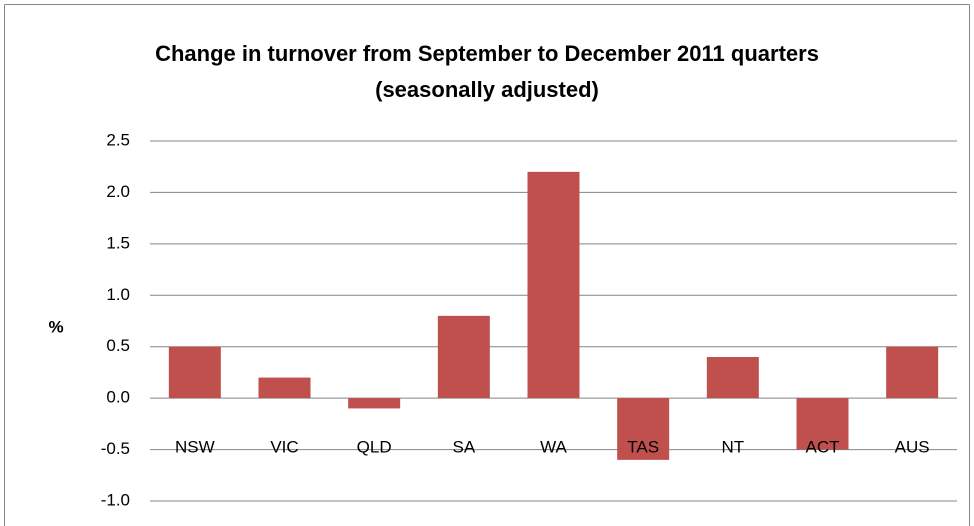 This screenshot has height=526, width=974. Describe the element at coordinates (118, 191) in the screenshot. I see `y-tick-label: 2.0` at that location.